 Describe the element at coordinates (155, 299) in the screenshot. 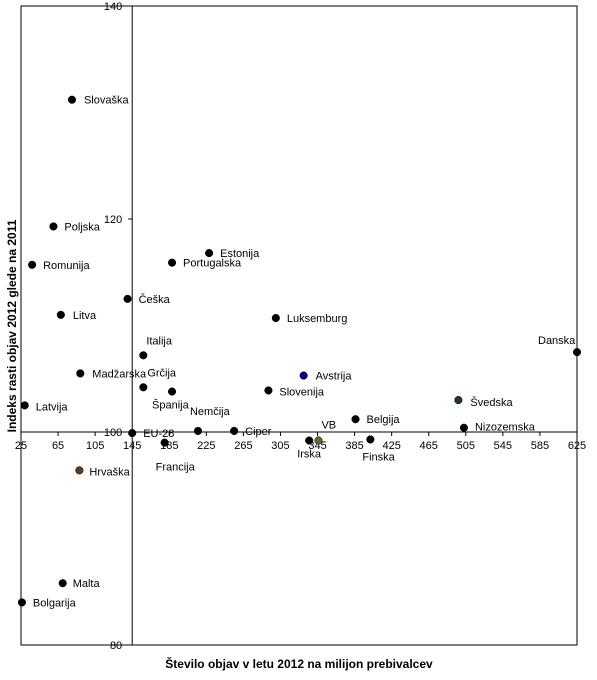

I see `point-label: Češka` at that location.